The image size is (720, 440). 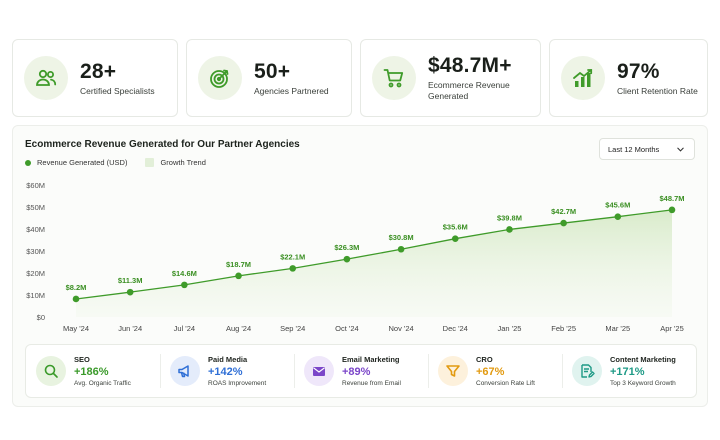 I want to click on x-tick-label: Jan '25, so click(x=509, y=328).